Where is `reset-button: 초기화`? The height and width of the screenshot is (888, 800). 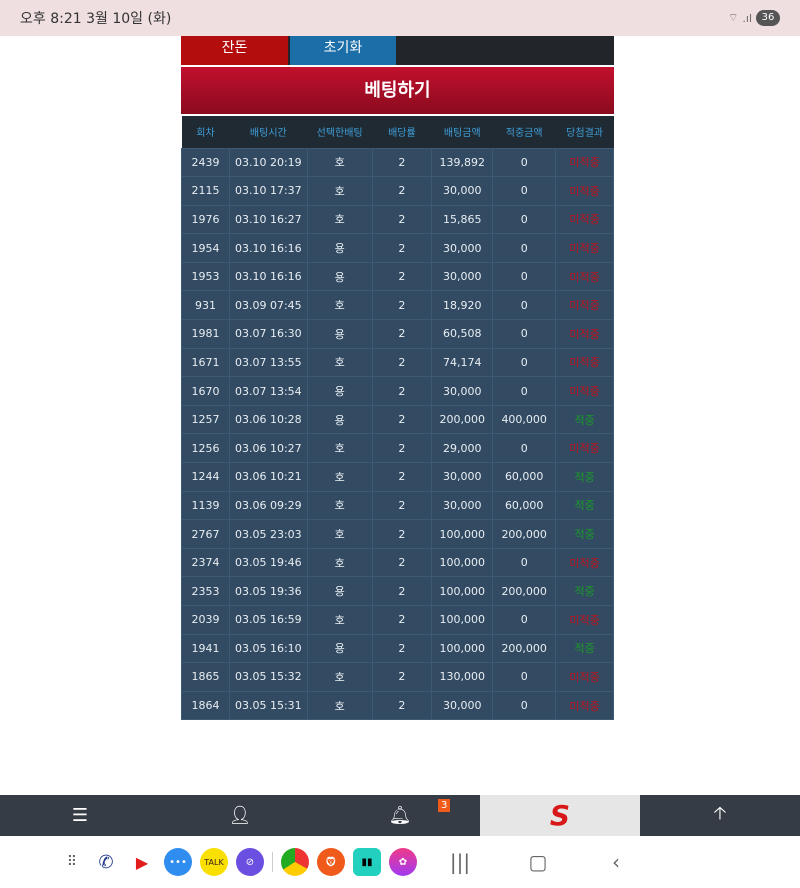 reset-button: 초기화 is located at coordinates (343, 50).